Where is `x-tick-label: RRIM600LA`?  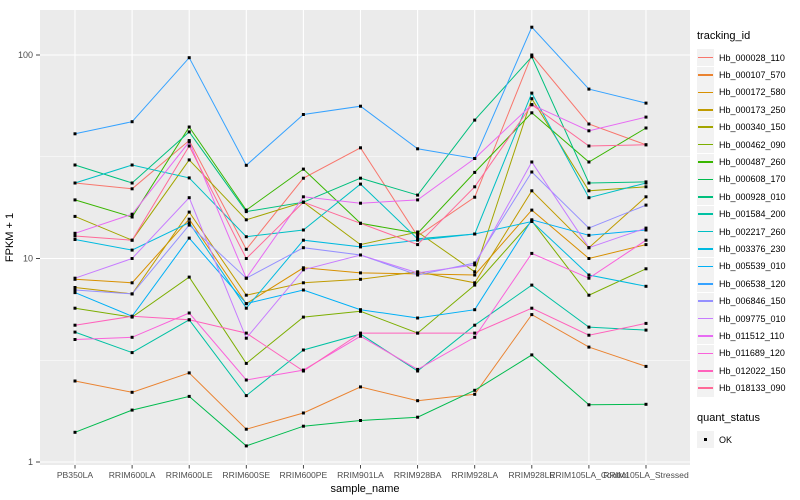
x-tick-label: RRIM600LA is located at coordinates (132, 475).